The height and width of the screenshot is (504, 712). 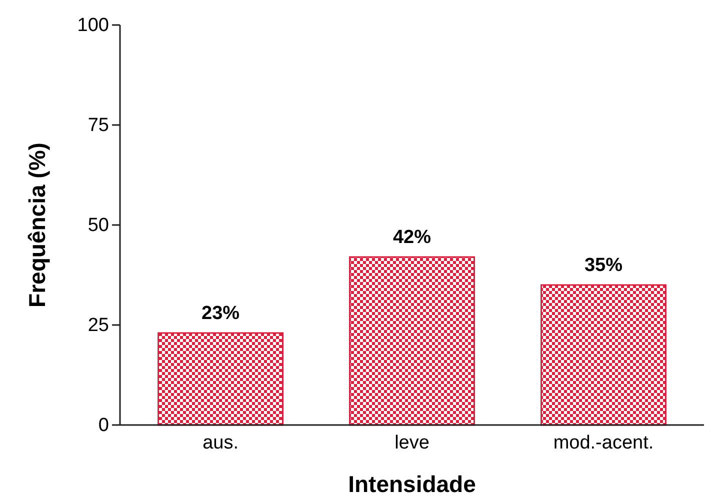 What do you see at coordinates (412, 484) in the screenshot?
I see `x-axis-title: Intensidade` at bounding box center [412, 484].